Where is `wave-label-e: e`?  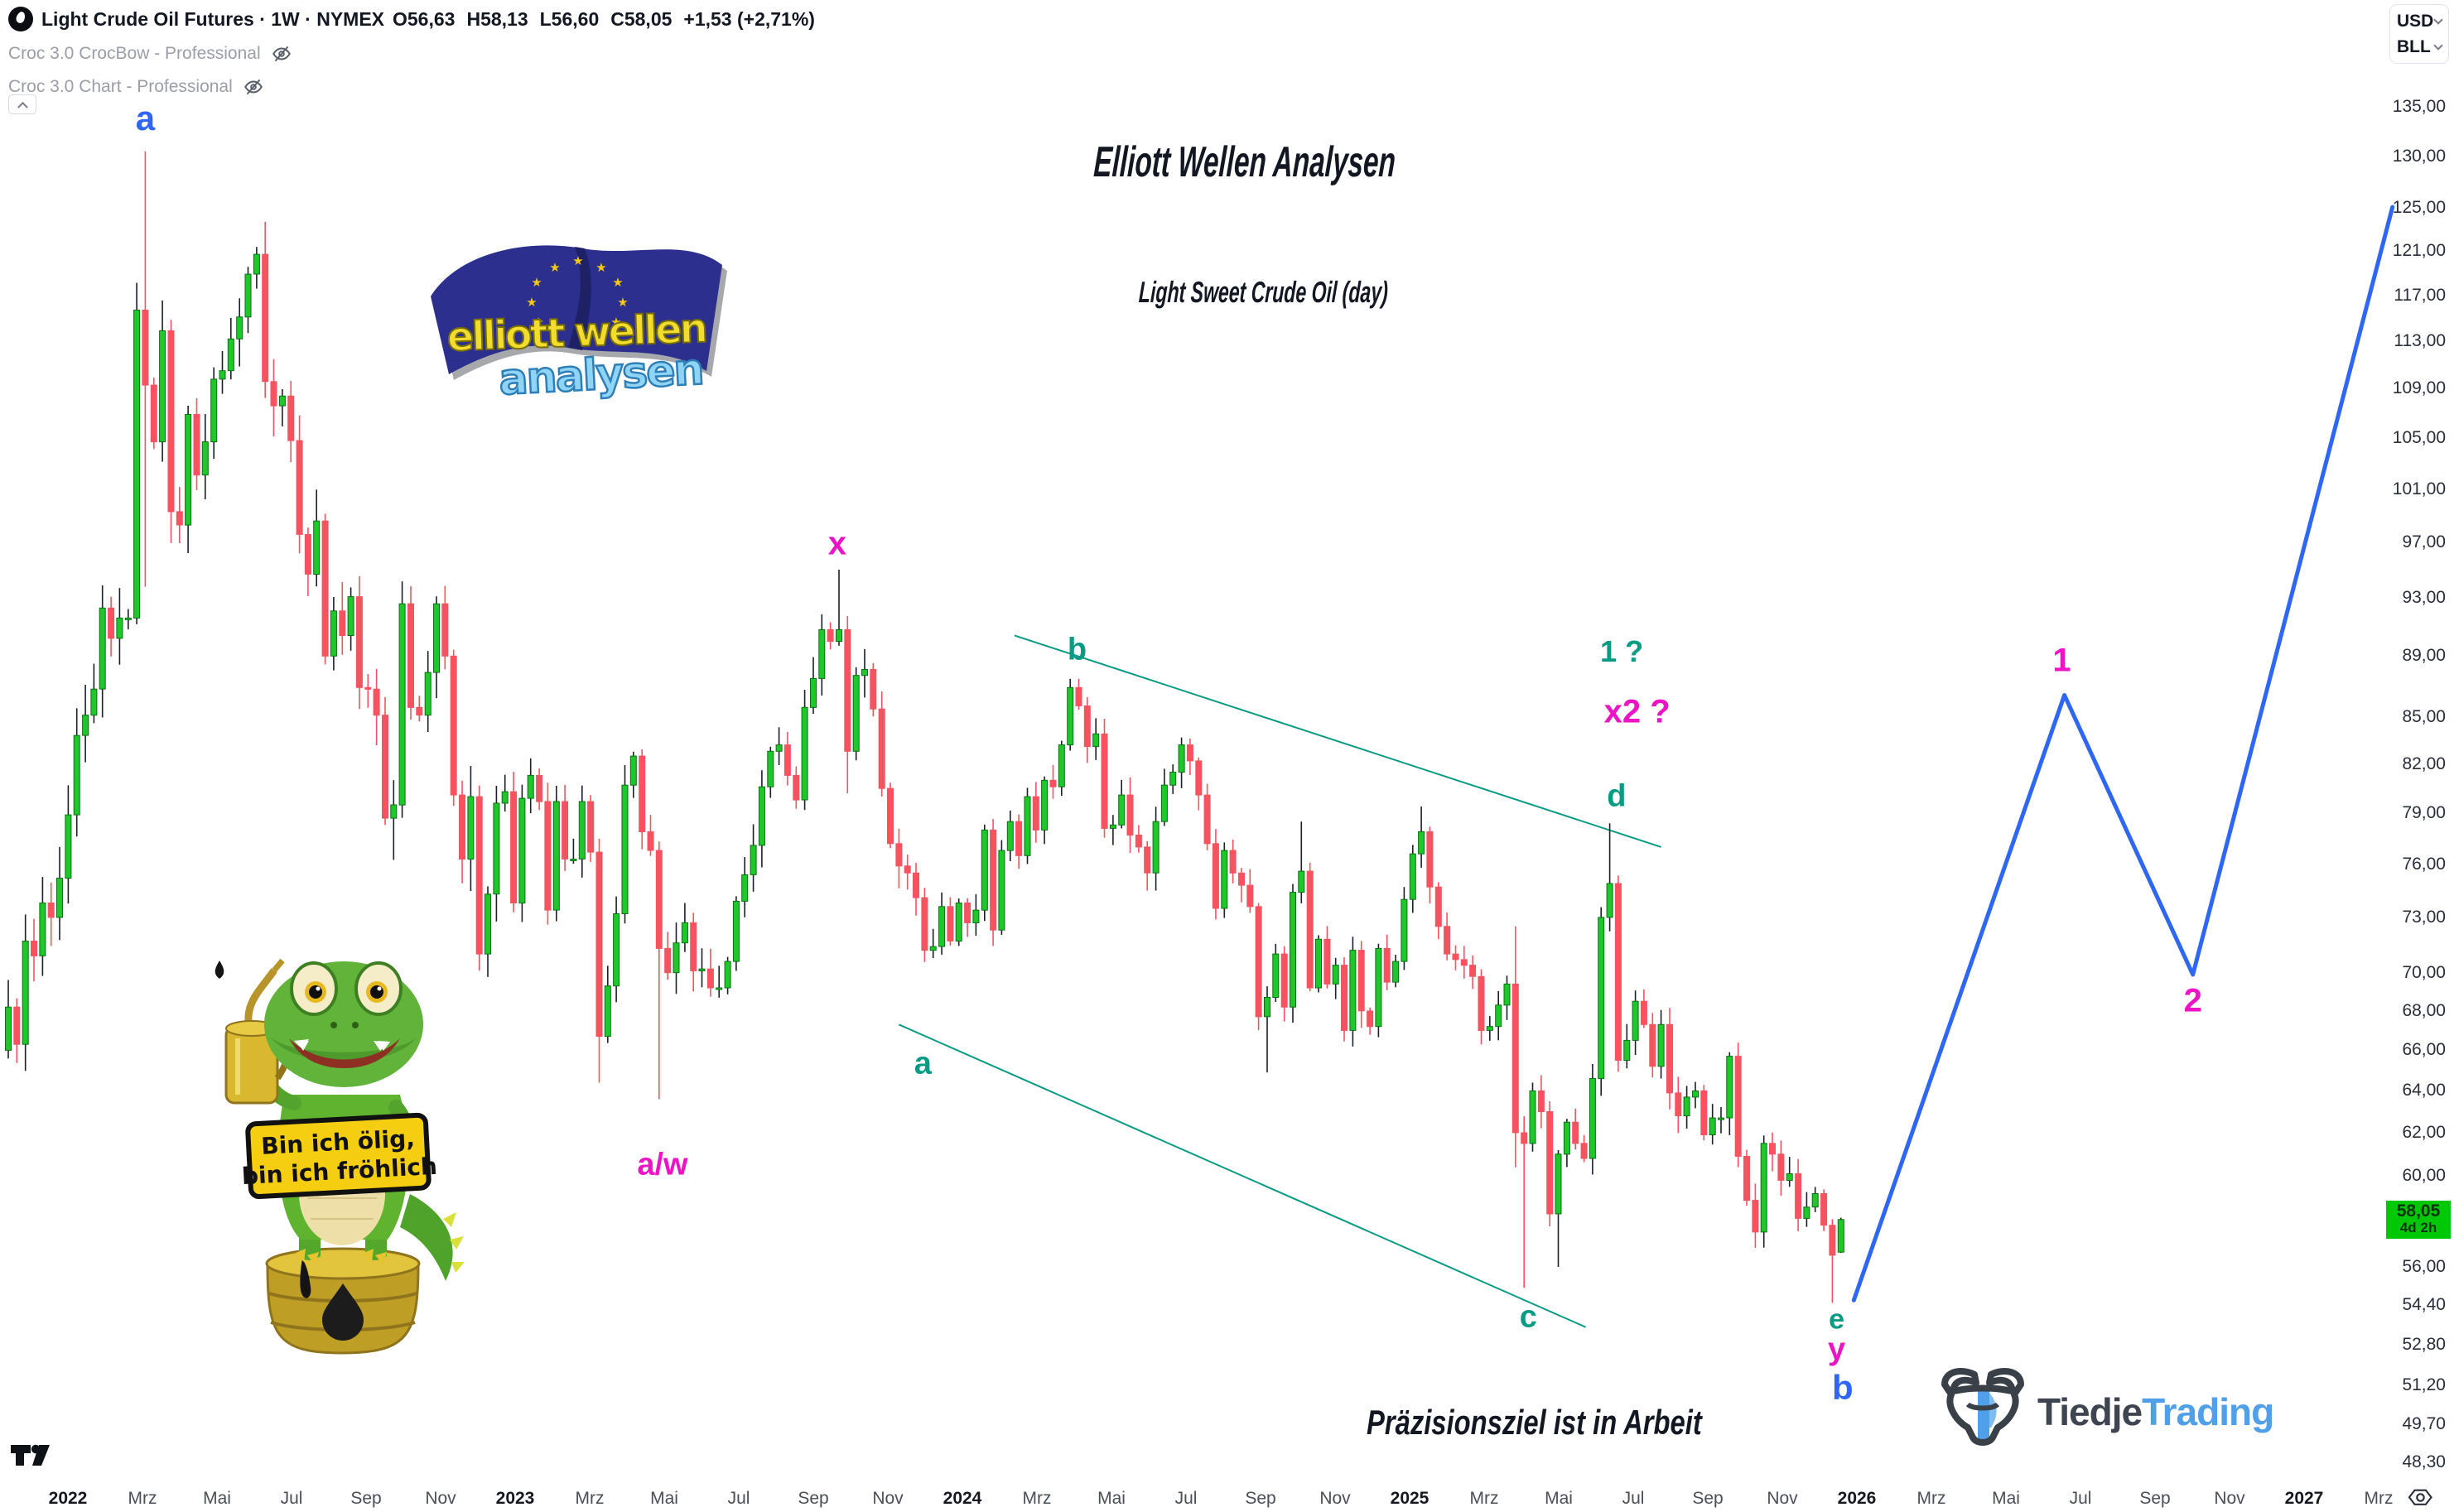
wave-label-e: e is located at coordinates (1837, 1319).